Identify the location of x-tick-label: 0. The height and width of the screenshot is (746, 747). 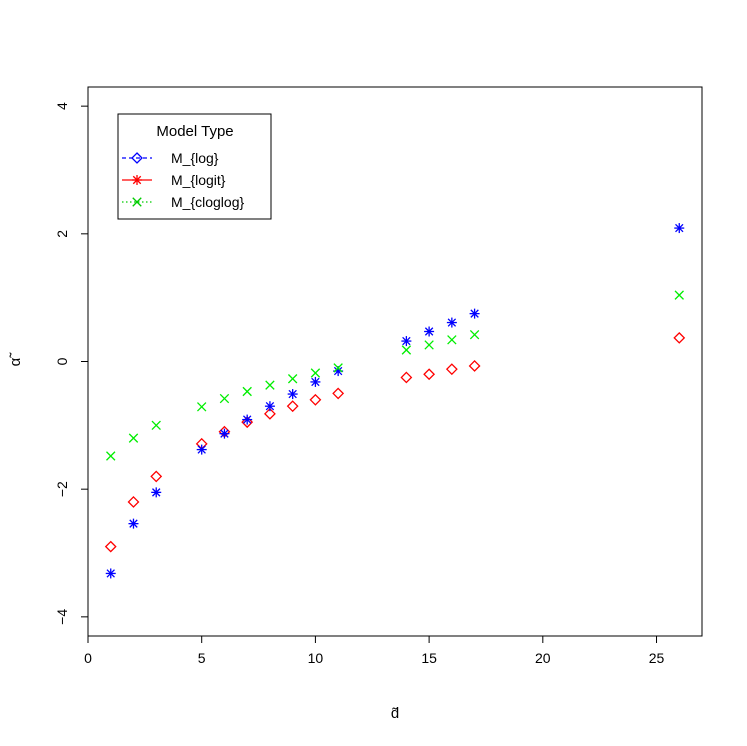
(88, 658).